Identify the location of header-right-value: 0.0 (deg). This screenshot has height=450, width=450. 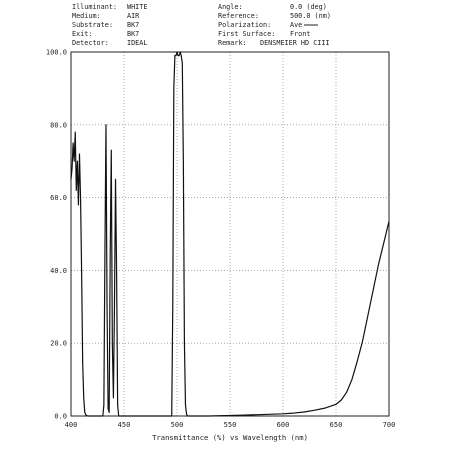
(308, 7).